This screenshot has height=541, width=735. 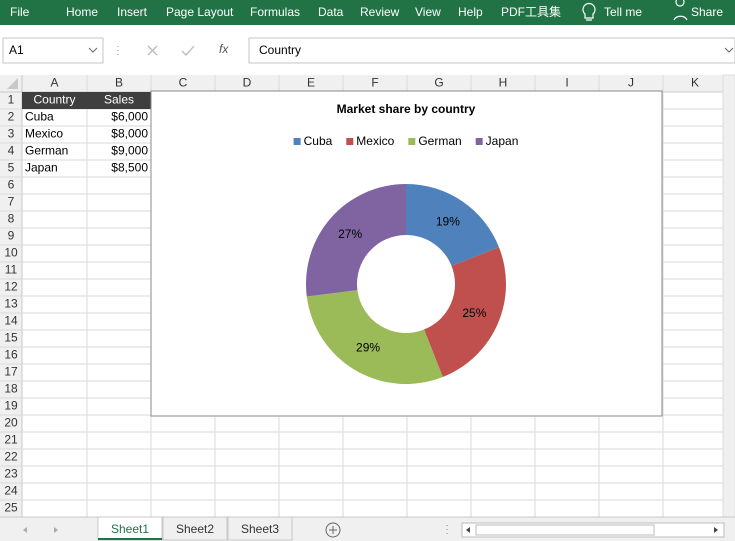 I want to click on row-header: 5, so click(x=11, y=168).